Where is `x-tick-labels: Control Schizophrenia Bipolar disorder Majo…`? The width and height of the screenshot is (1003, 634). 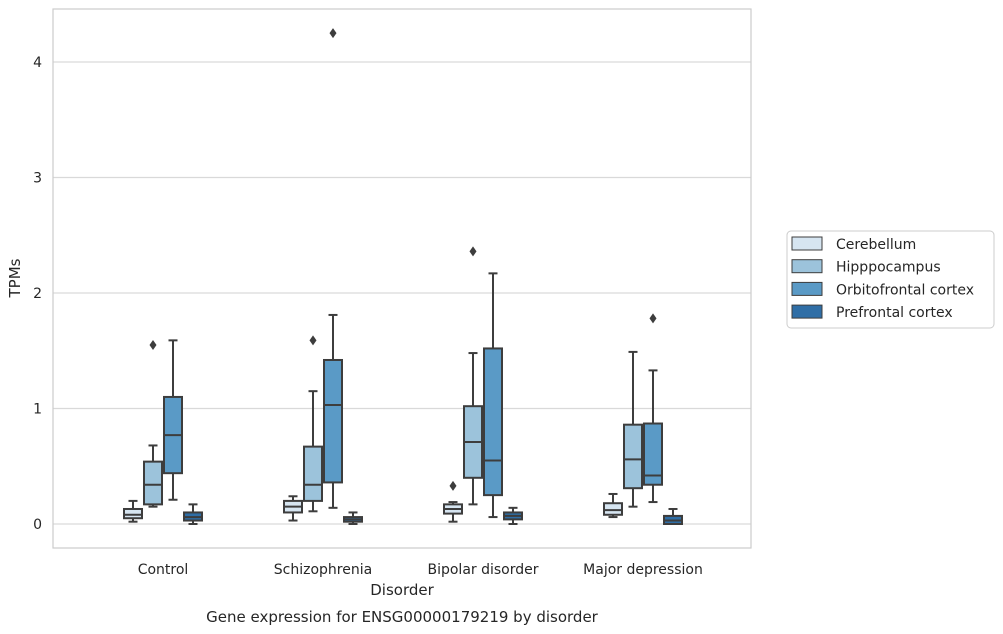 x-tick-labels: Control Schizophrenia Bipolar disorder Majo… is located at coordinates (420, 570).